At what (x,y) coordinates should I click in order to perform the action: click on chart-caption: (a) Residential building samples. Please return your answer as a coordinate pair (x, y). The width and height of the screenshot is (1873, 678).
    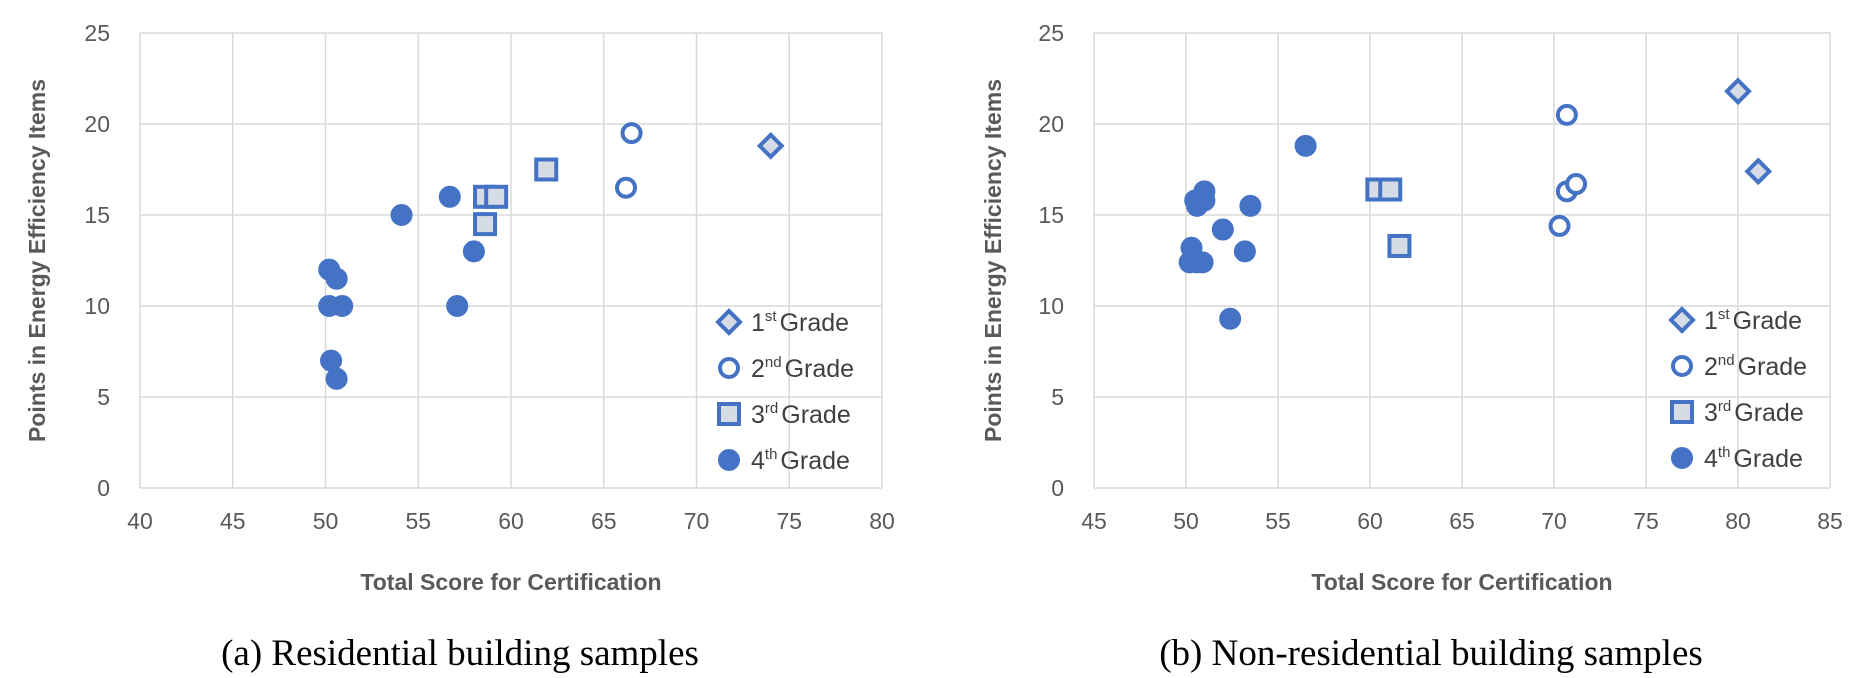
    Looking at the image, I should click on (460, 653).